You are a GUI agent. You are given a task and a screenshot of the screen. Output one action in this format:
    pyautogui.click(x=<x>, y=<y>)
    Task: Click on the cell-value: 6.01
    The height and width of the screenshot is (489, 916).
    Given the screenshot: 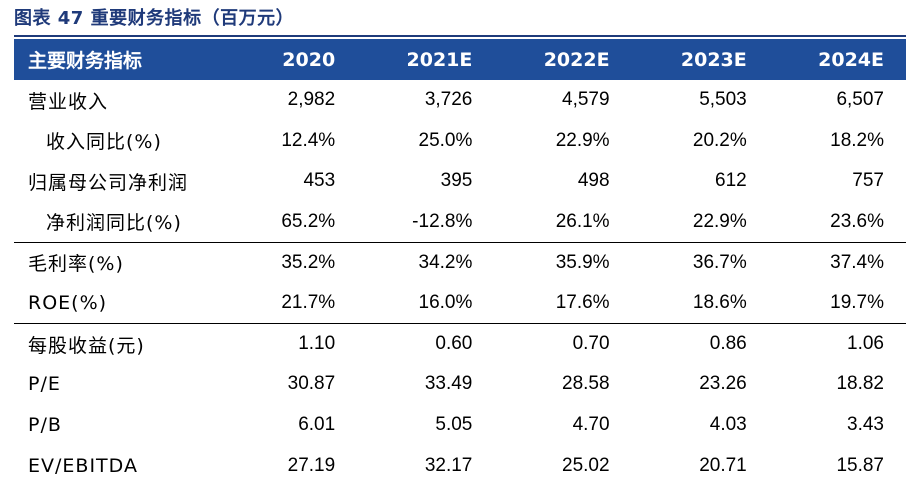 What is the action you would take?
    pyautogui.click(x=317, y=425)
    